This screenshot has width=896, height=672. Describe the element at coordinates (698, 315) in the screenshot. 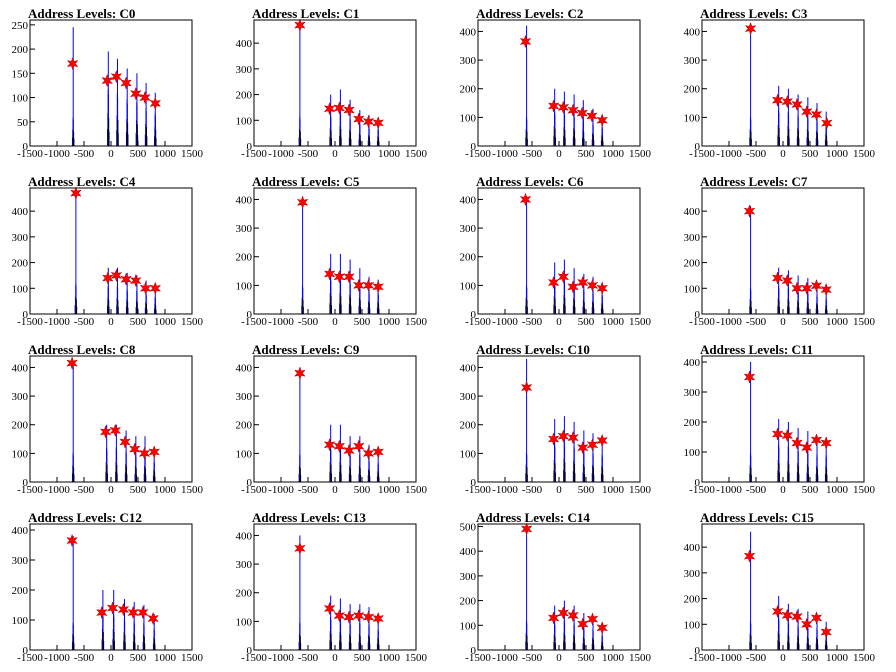

I see `y-tick-label: 0` at that location.